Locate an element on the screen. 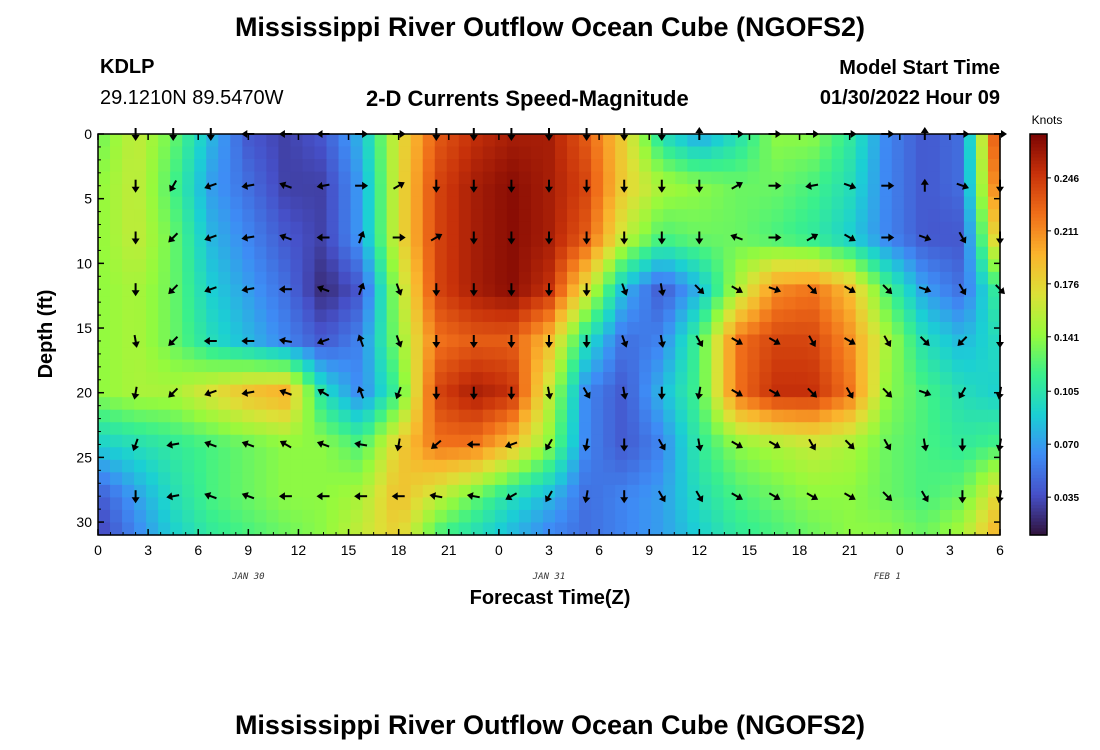  colorbar-tick-label: 0.035 is located at coordinates (1066, 498).